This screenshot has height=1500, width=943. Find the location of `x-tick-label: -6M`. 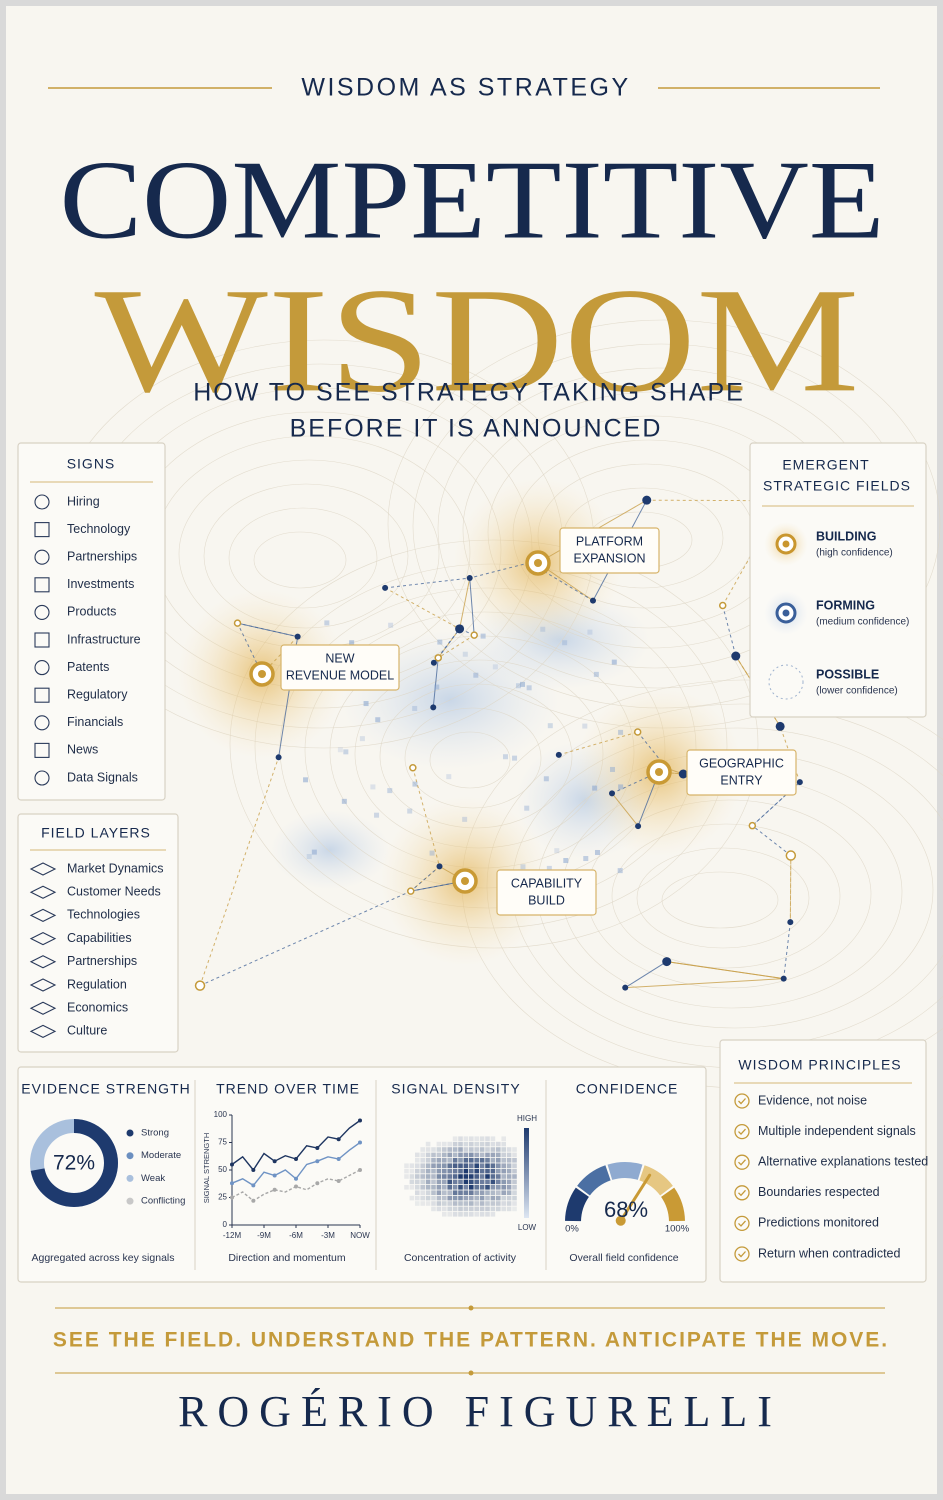

x-tick-label: -6M is located at coordinates (296, 1235).